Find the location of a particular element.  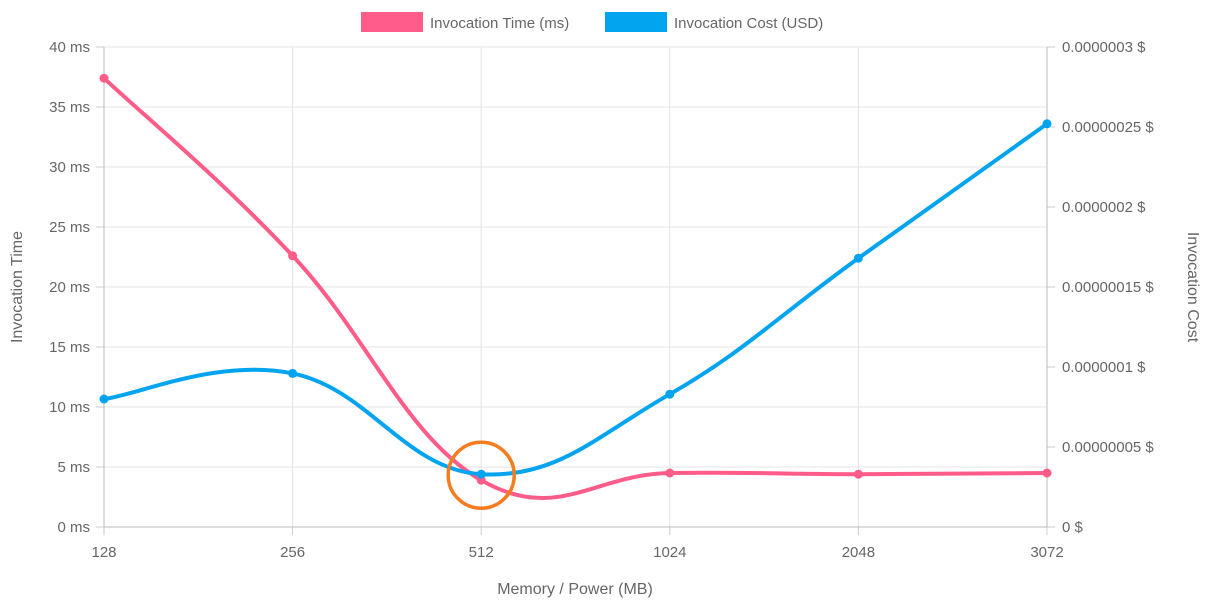

left-tick-label: 5 ms is located at coordinates (73, 467).